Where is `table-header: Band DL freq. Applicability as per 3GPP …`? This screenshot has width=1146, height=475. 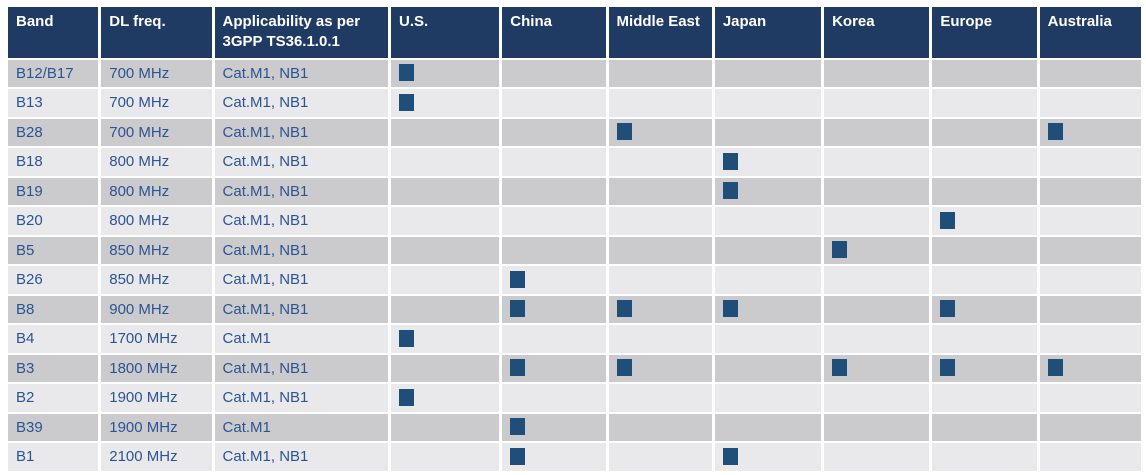 table-header: Band DL freq. Applicability as per 3GPP … is located at coordinates (574, 32).